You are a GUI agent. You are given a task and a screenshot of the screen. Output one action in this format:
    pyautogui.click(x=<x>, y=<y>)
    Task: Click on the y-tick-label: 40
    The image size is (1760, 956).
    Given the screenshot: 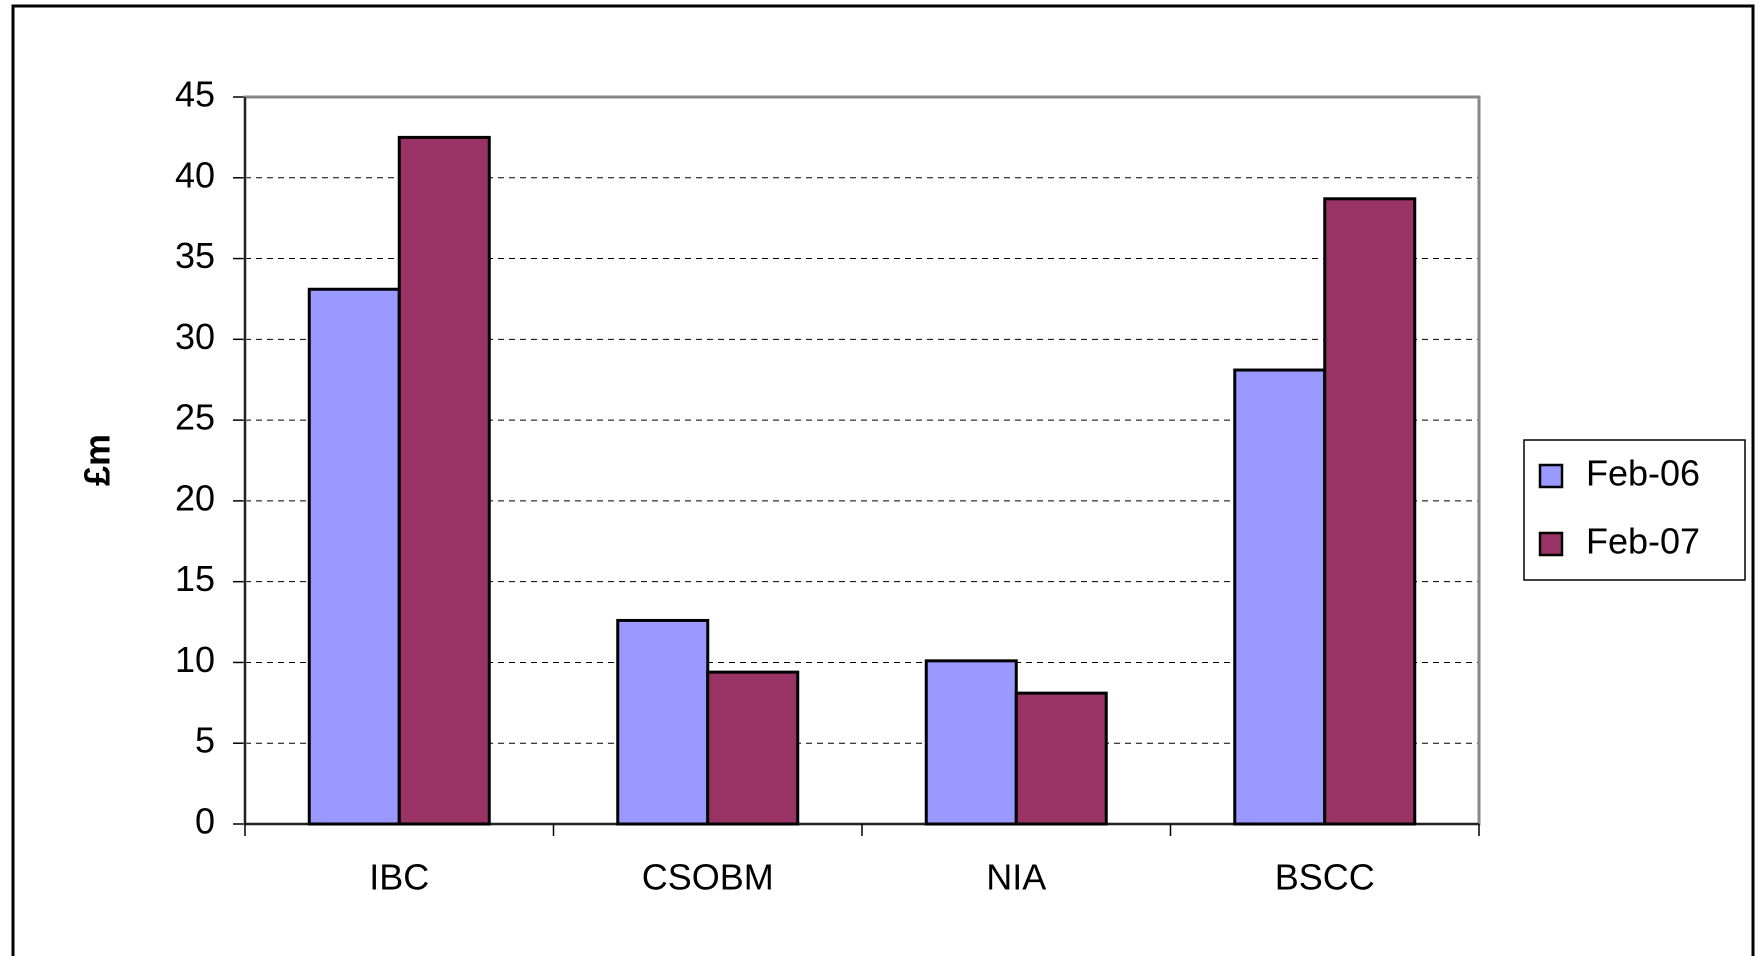 What is the action you would take?
    pyautogui.click(x=195, y=174)
    